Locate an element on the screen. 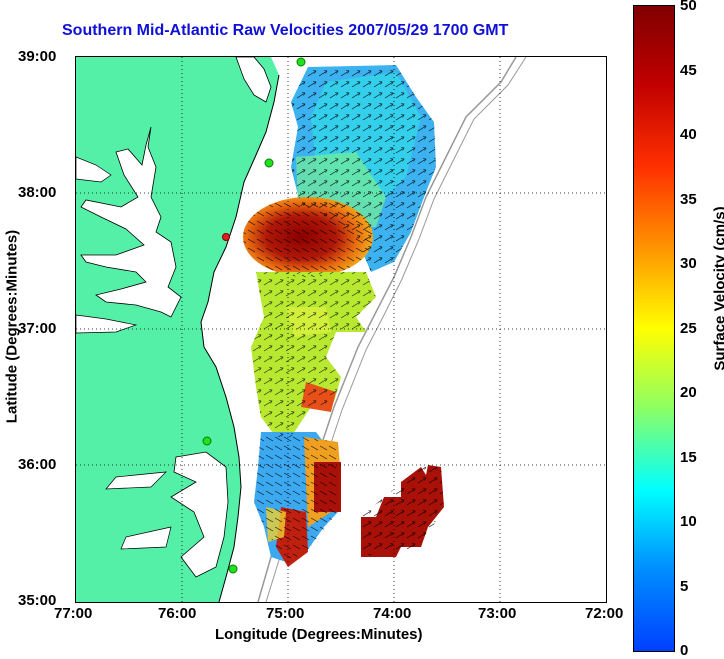  pamlico-sound is located at coordinates (199, 514).